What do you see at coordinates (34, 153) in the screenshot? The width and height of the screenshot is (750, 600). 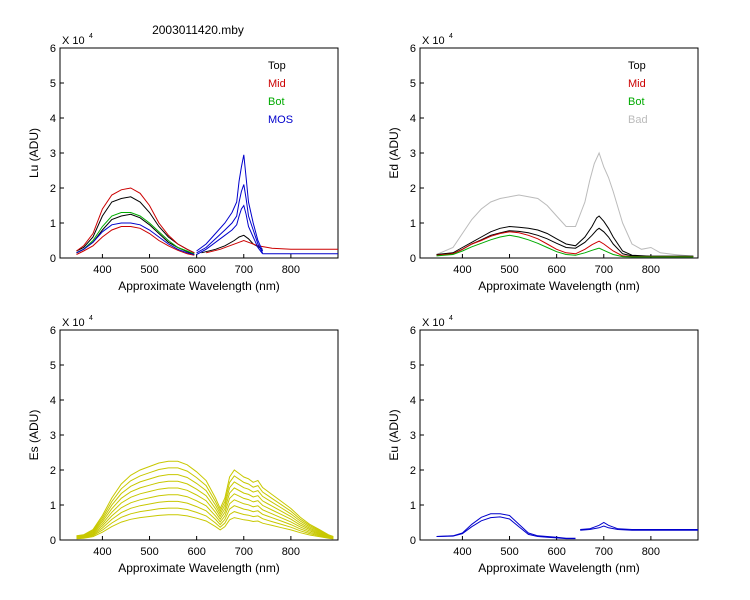 I see `y-axis-label: Lu (ADU)` at bounding box center [34, 153].